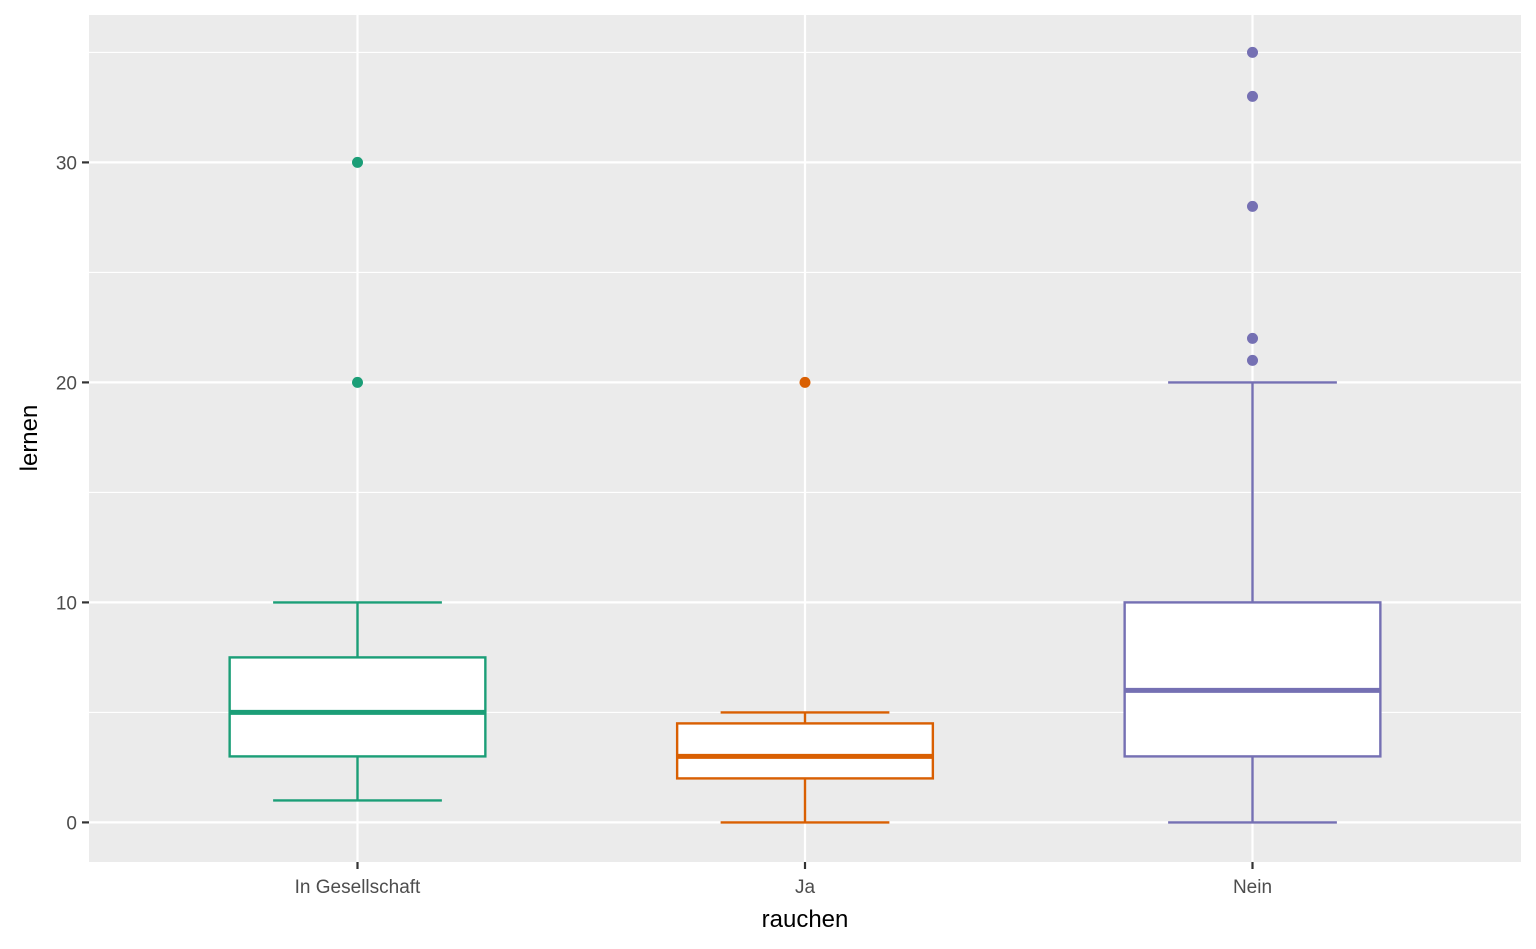 The image size is (1536, 949). Describe the element at coordinates (29, 438) in the screenshot. I see `y-axis-title: lernen` at that location.